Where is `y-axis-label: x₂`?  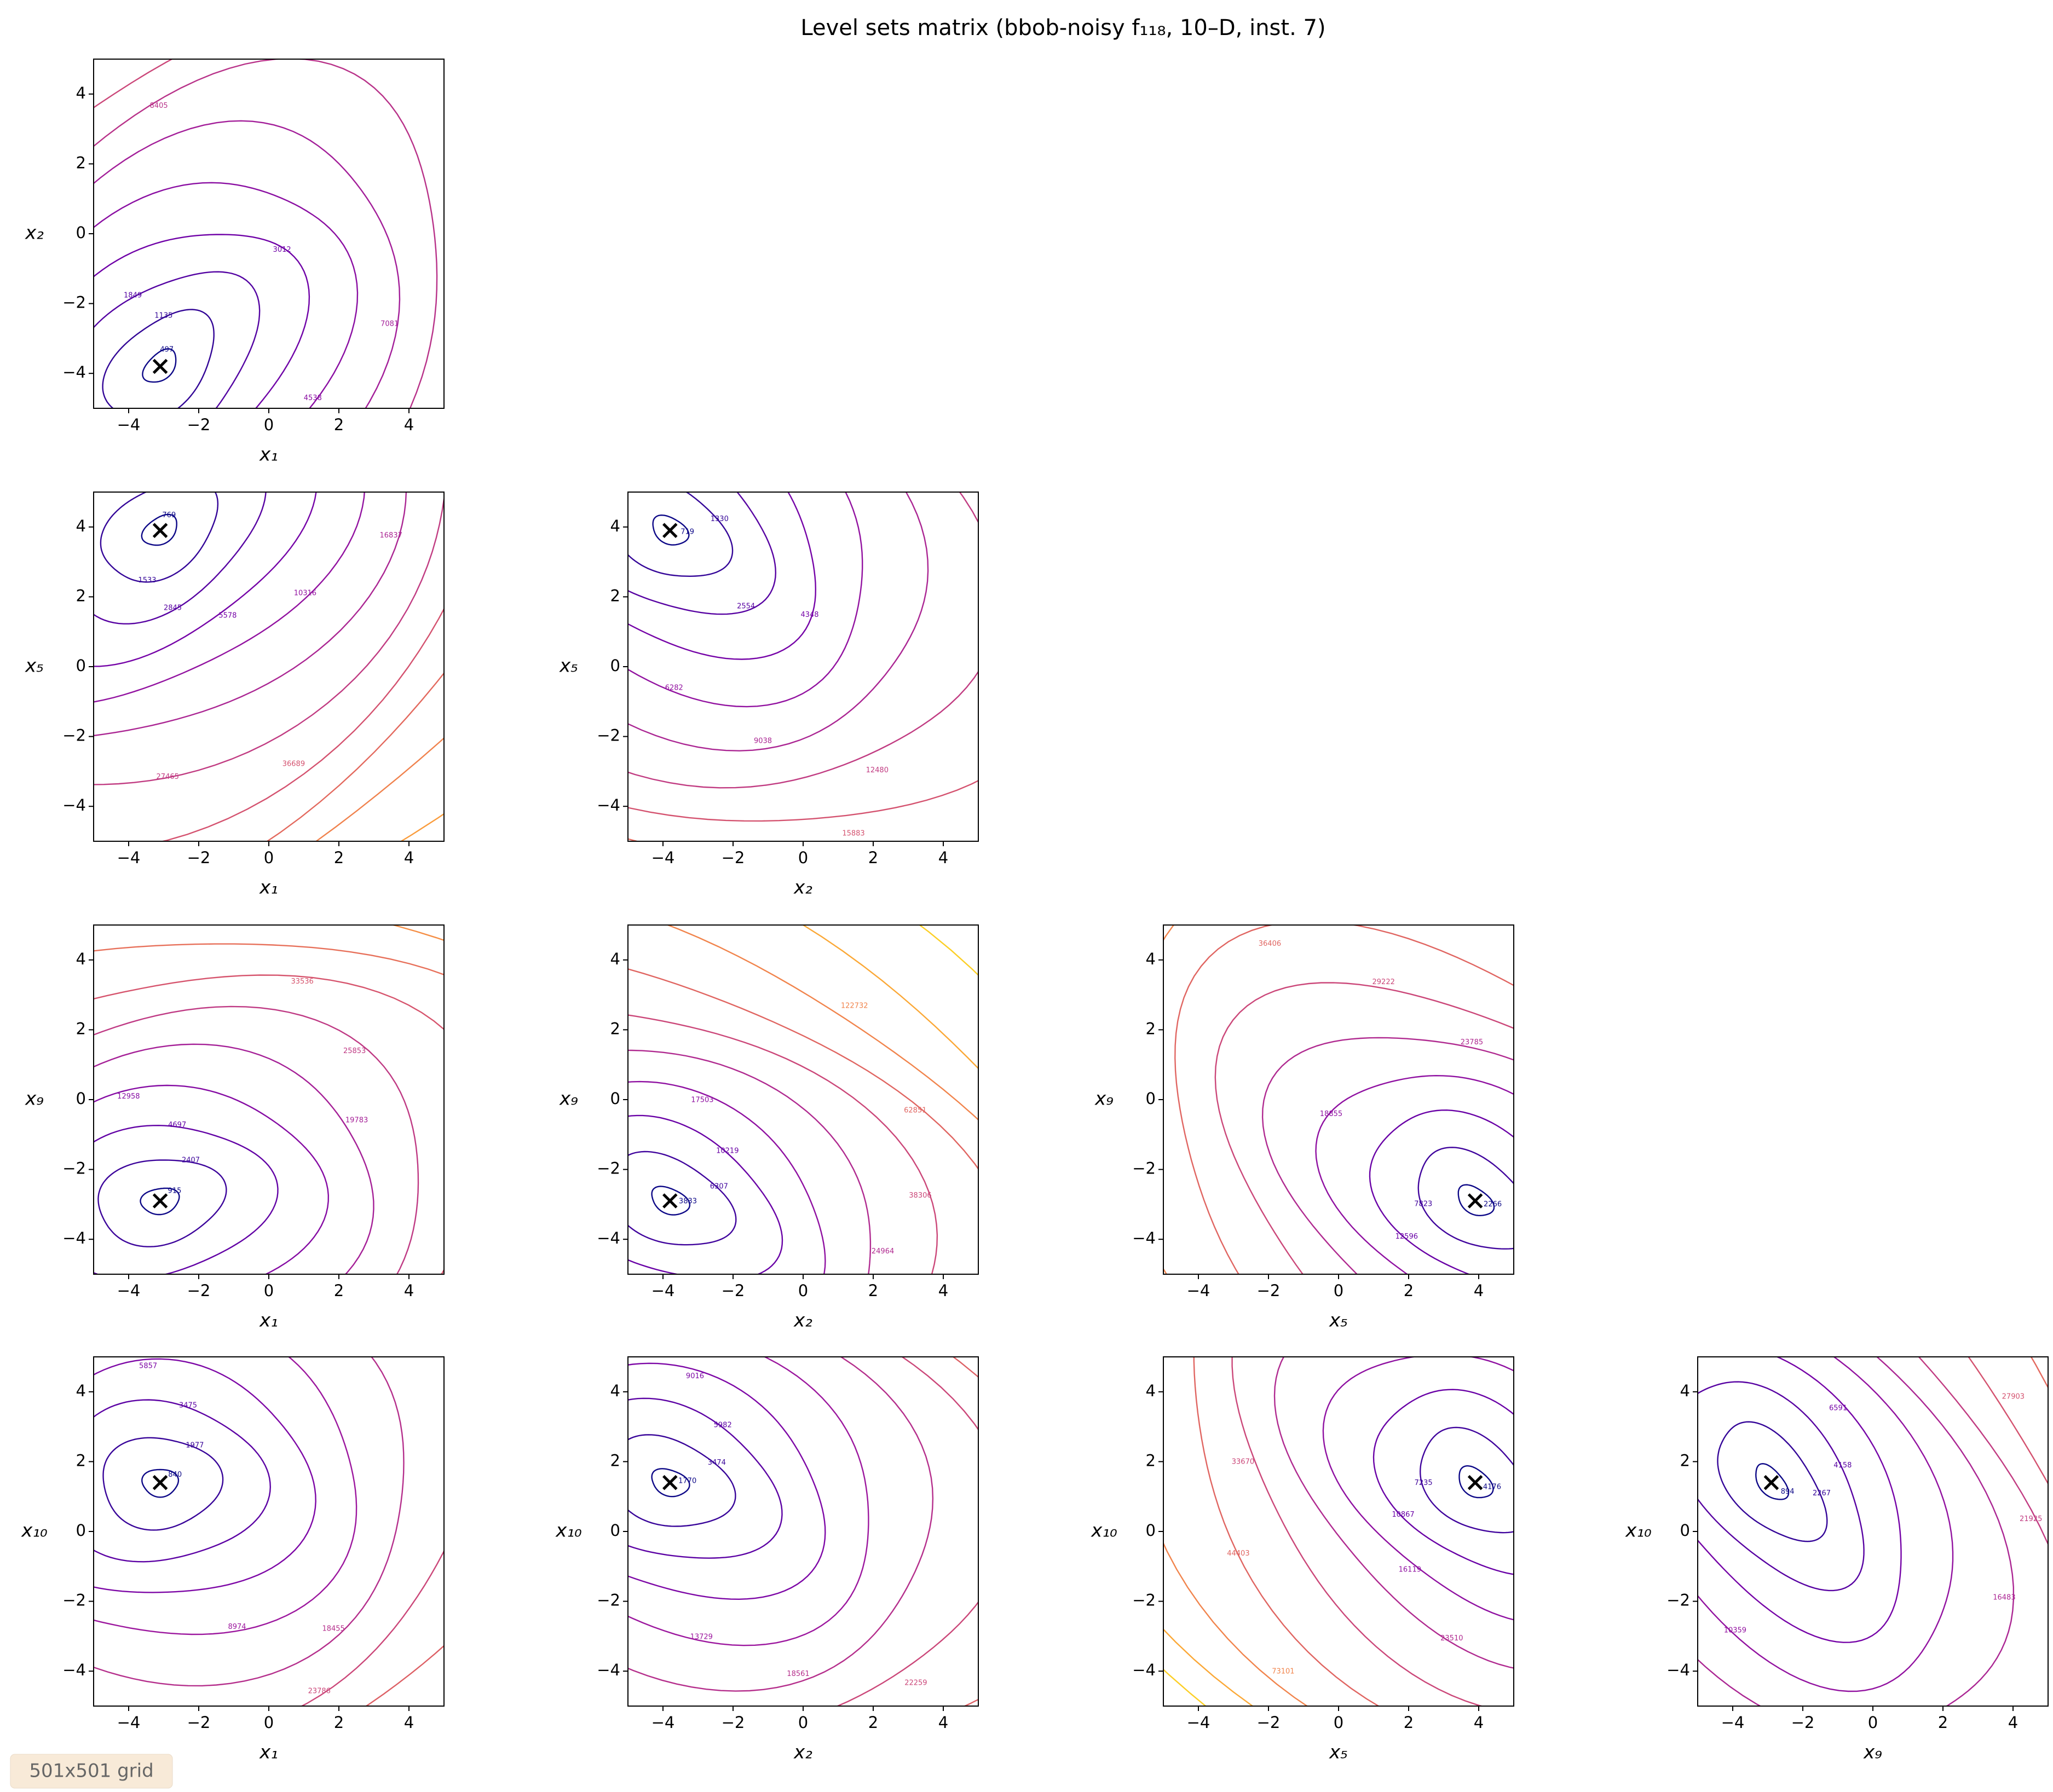
y-axis-label: x₂ is located at coordinates (34, 233).